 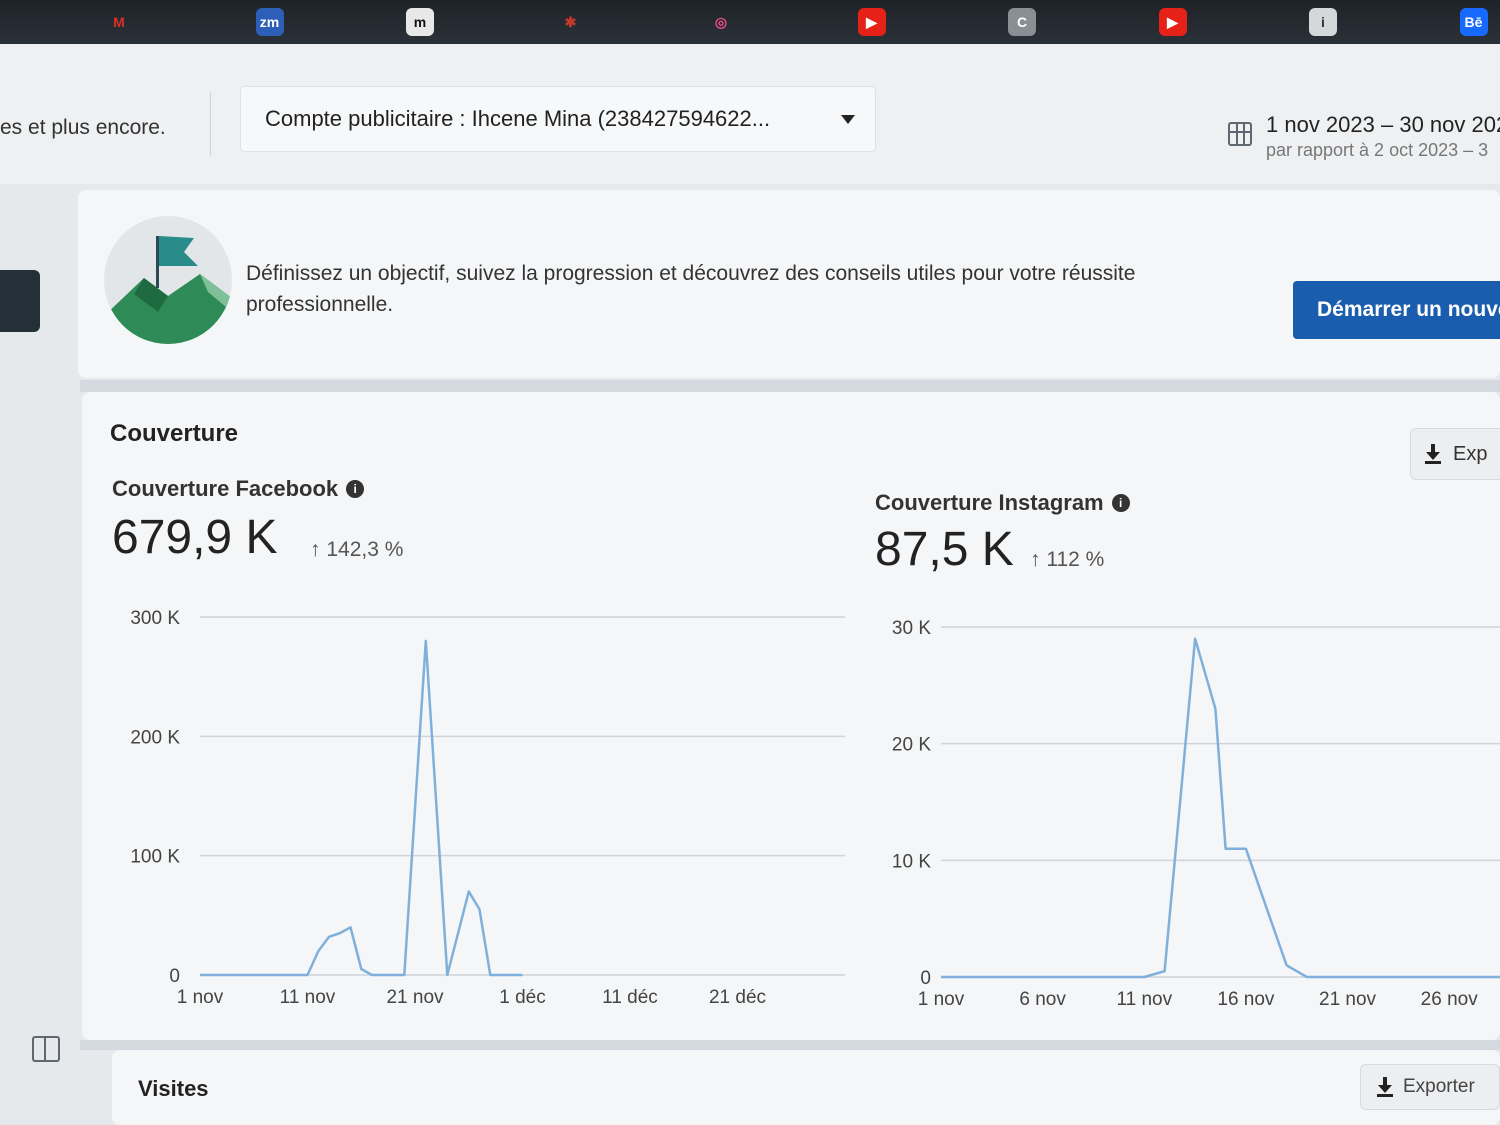 What do you see at coordinates (173, 1088) in the screenshot?
I see `visits-title: Visites` at bounding box center [173, 1088].